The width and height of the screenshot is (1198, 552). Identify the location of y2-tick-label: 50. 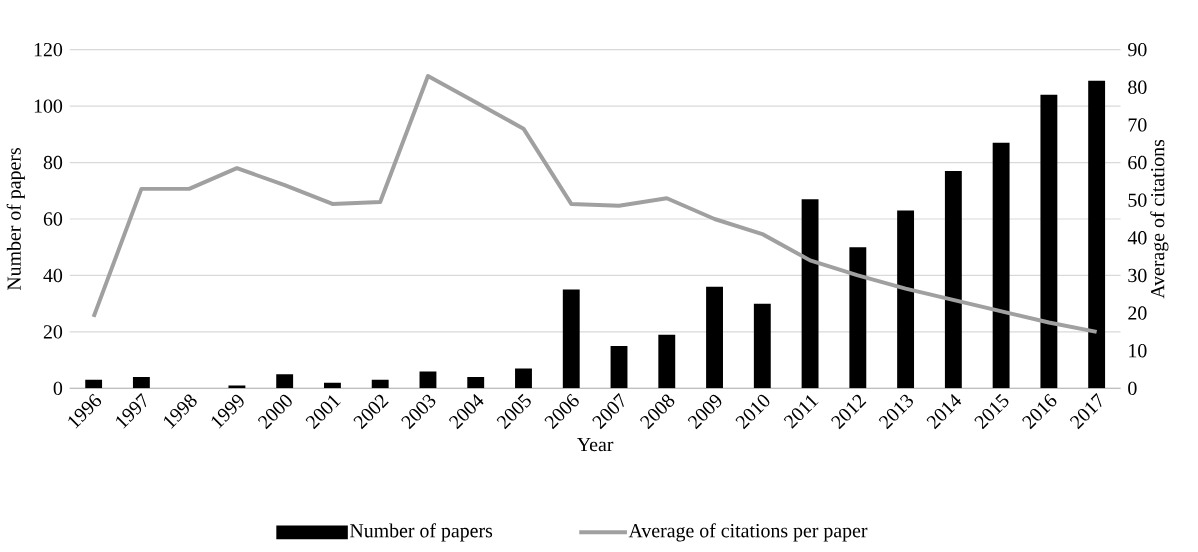
(1137, 200).